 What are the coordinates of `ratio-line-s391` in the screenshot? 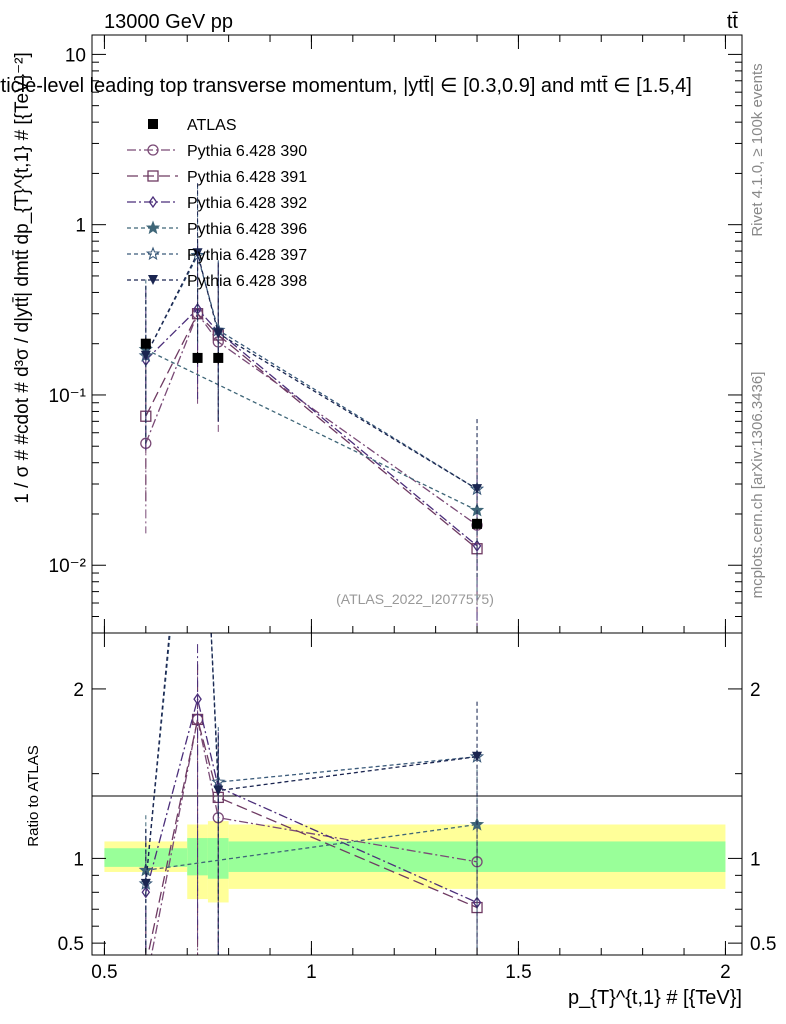 It's located at (312, 837).